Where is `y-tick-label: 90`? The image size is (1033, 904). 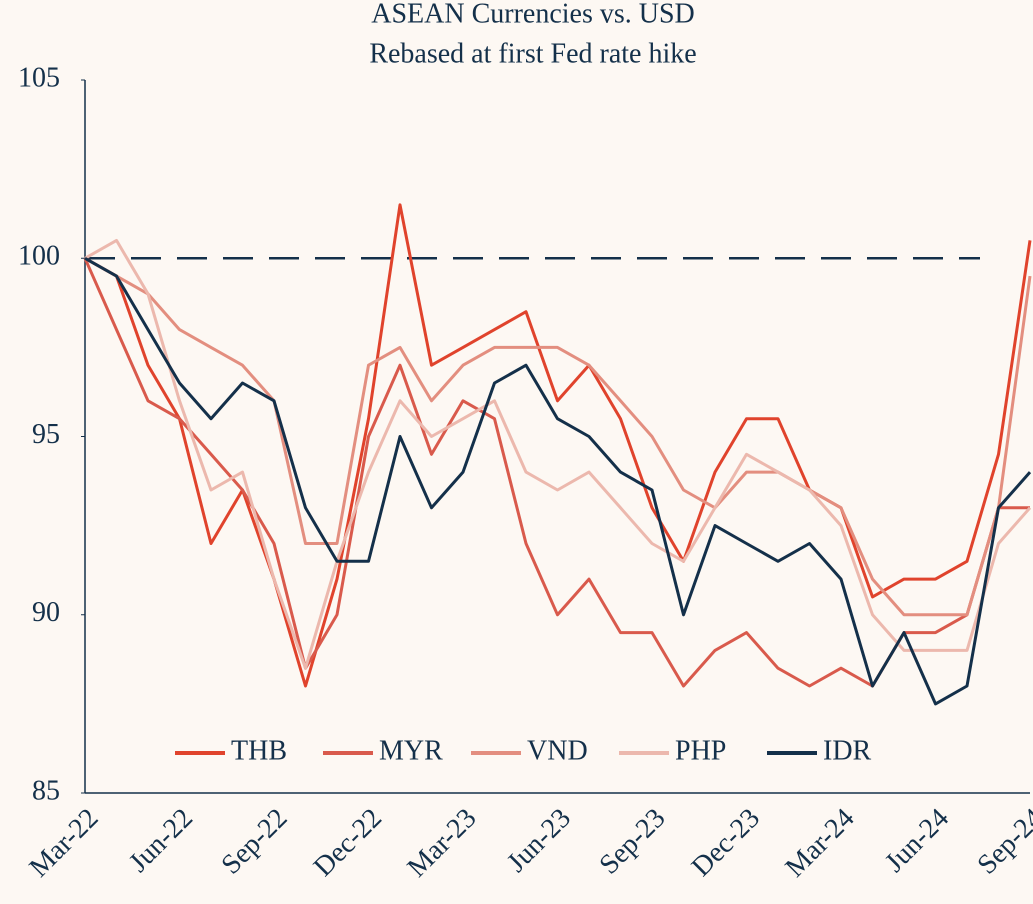 y-tick-label: 90 is located at coordinates (46, 612).